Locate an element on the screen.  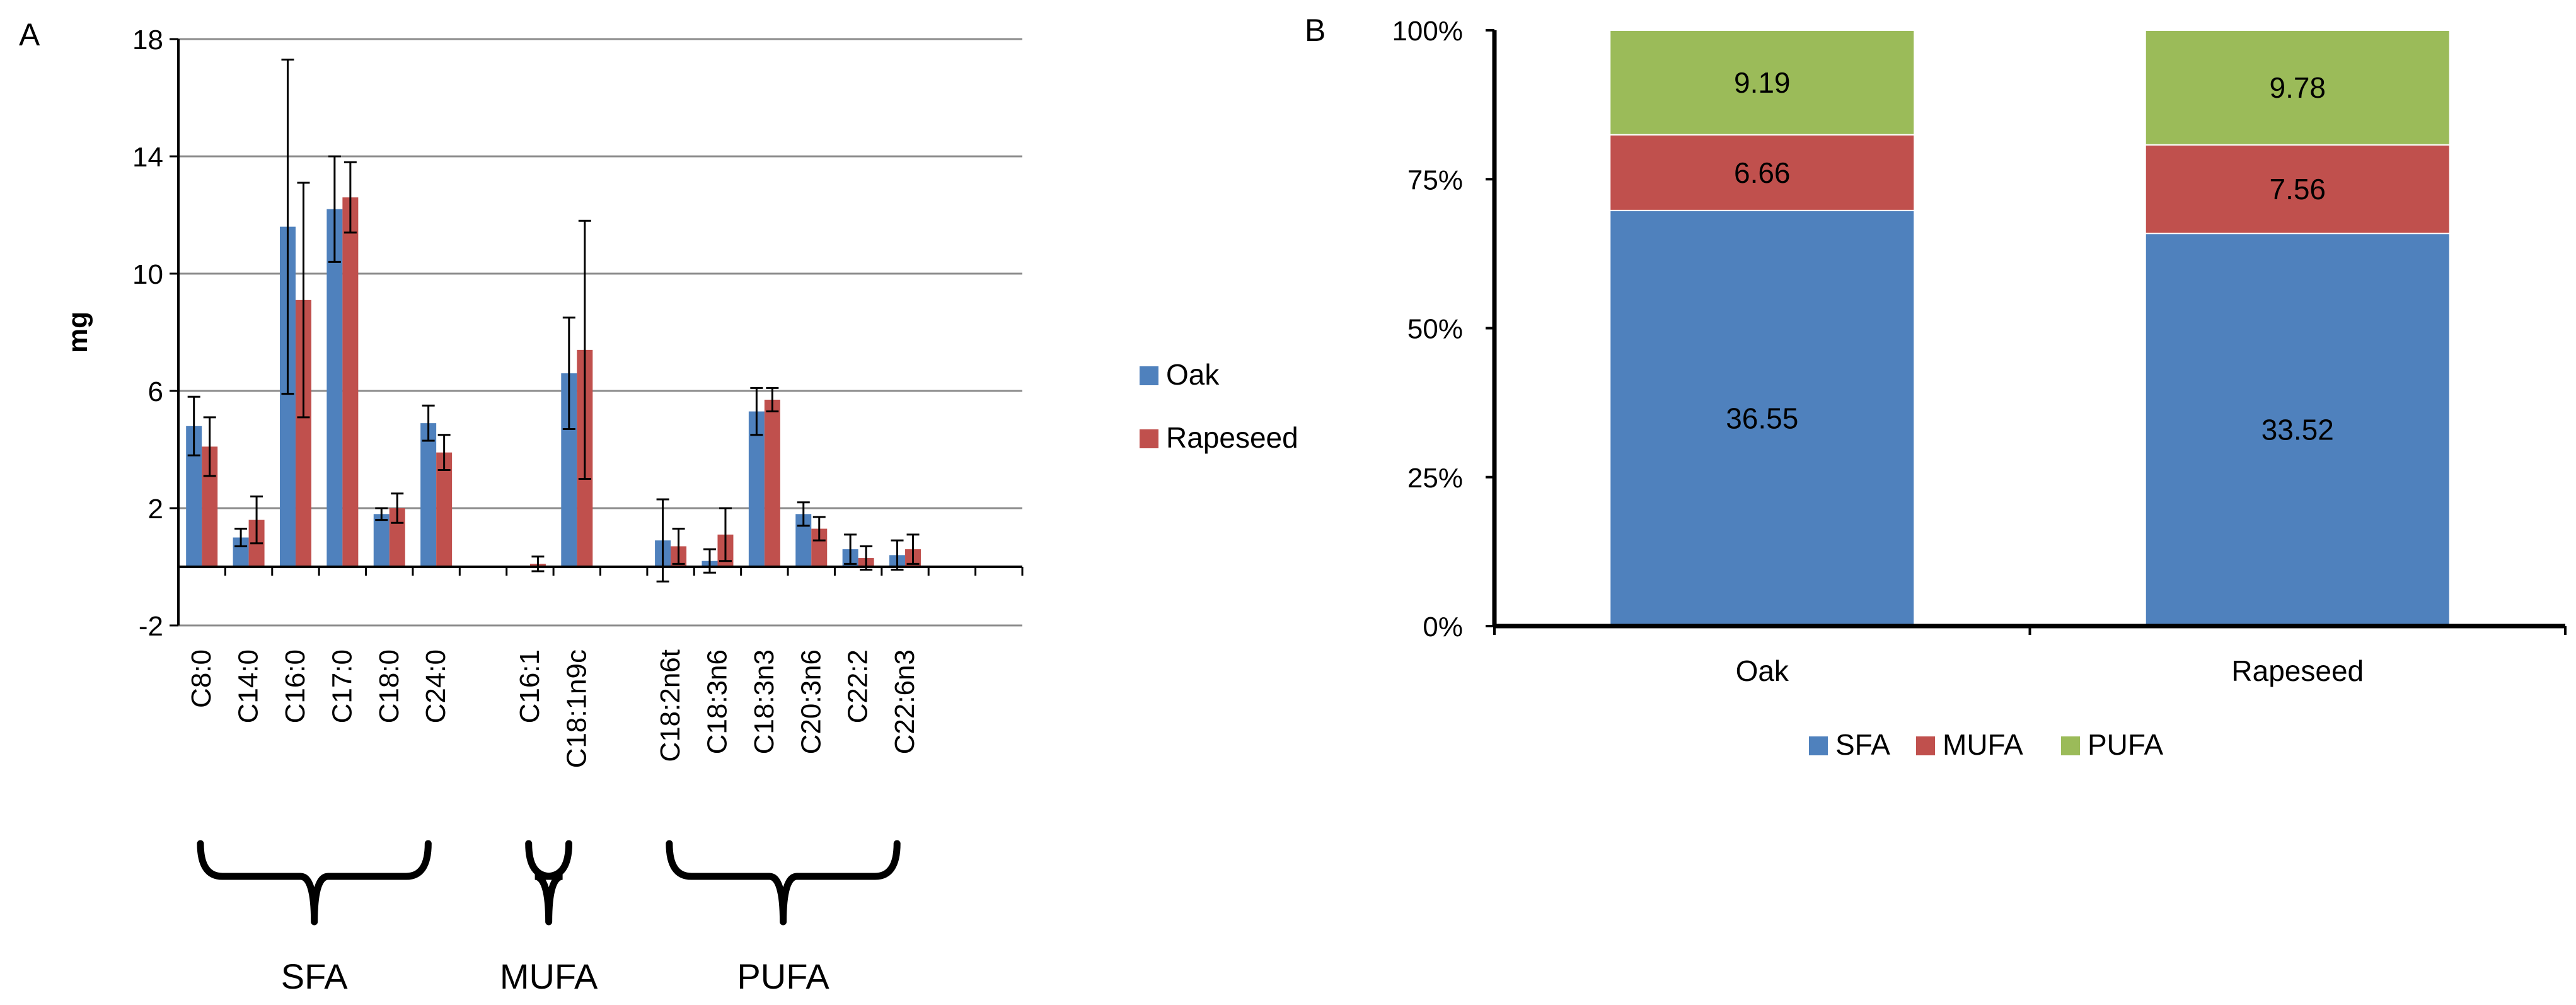
y-tick-label: 10 is located at coordinates (147, 274).